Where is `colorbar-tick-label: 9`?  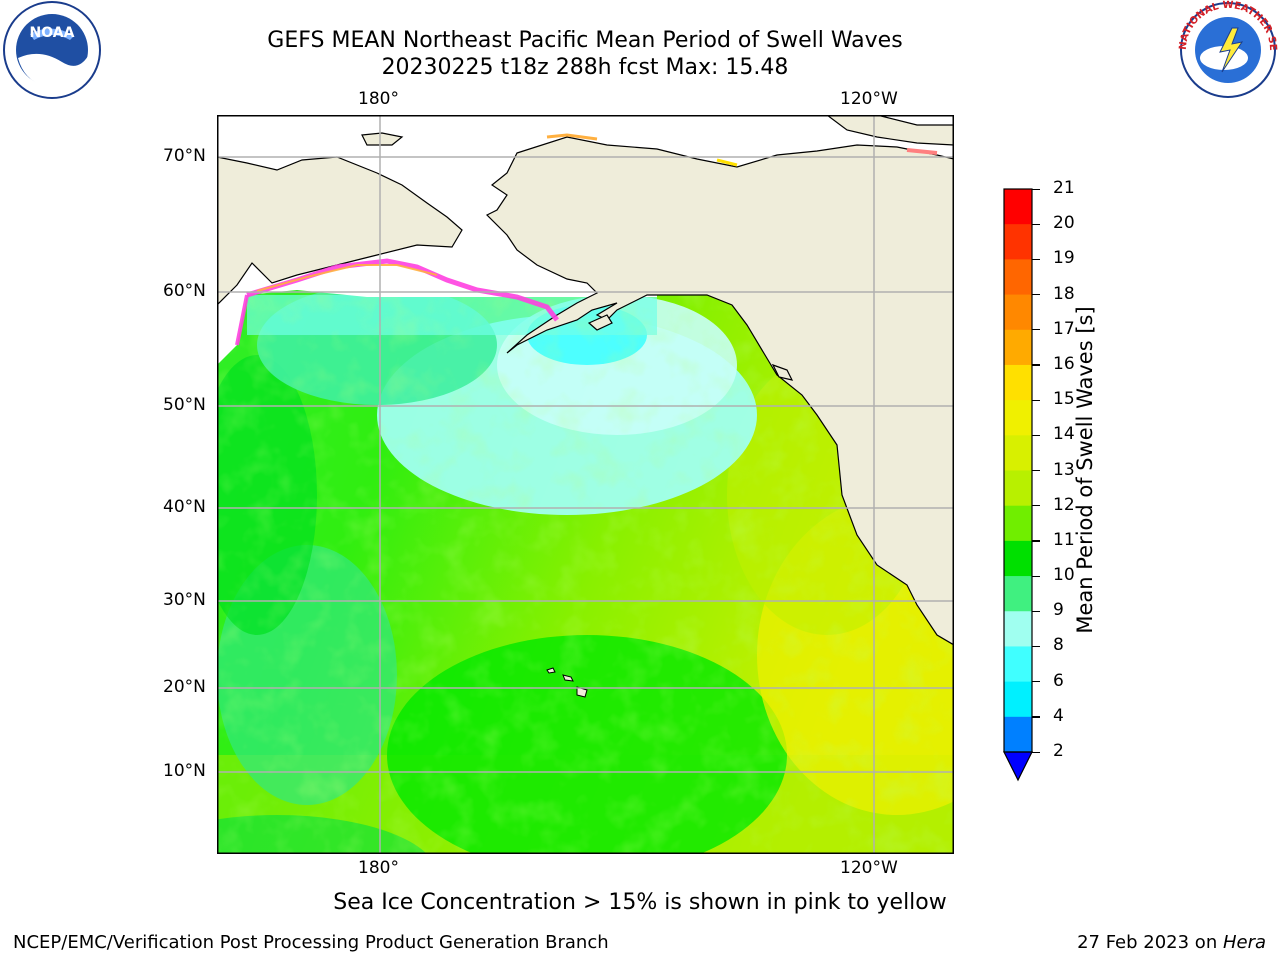
colorbar-tick-label: 9 is located at coordinates (1058, 610).